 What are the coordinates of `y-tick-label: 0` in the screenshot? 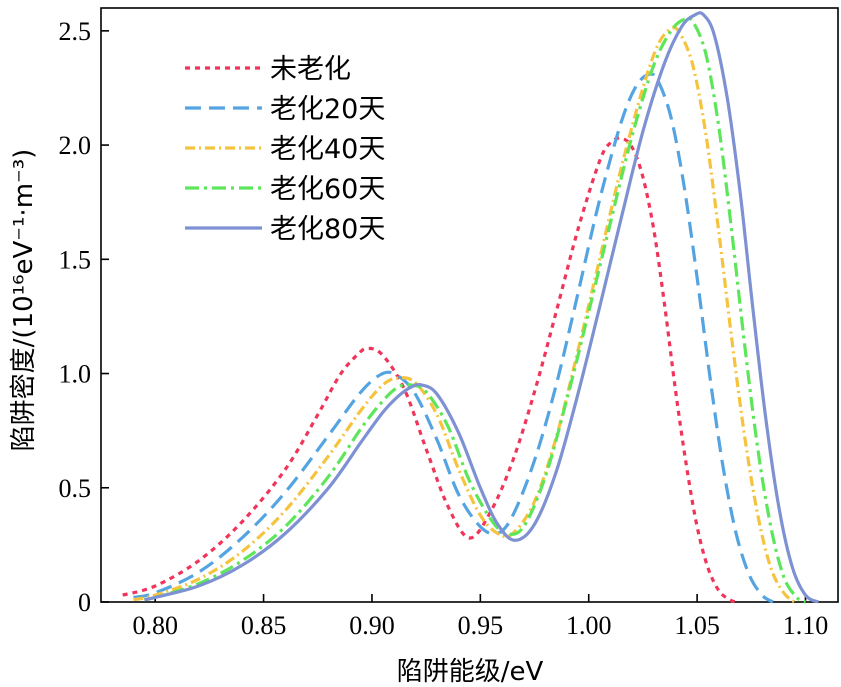 It's located at (84, 602).